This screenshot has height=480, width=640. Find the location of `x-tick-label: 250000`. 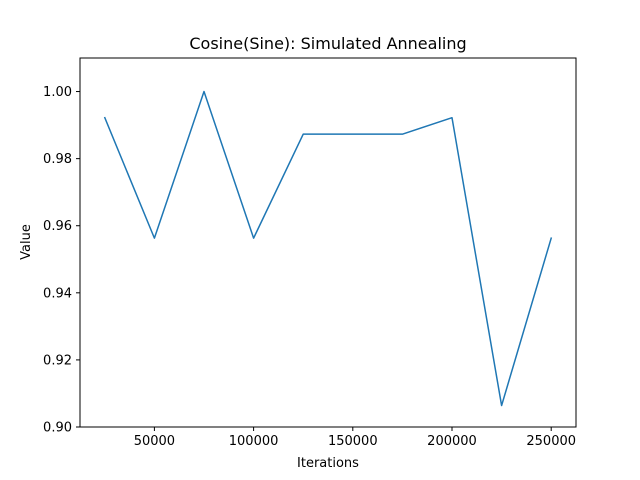

x-tick-label: 250000 is located at coordinates (551, 441).